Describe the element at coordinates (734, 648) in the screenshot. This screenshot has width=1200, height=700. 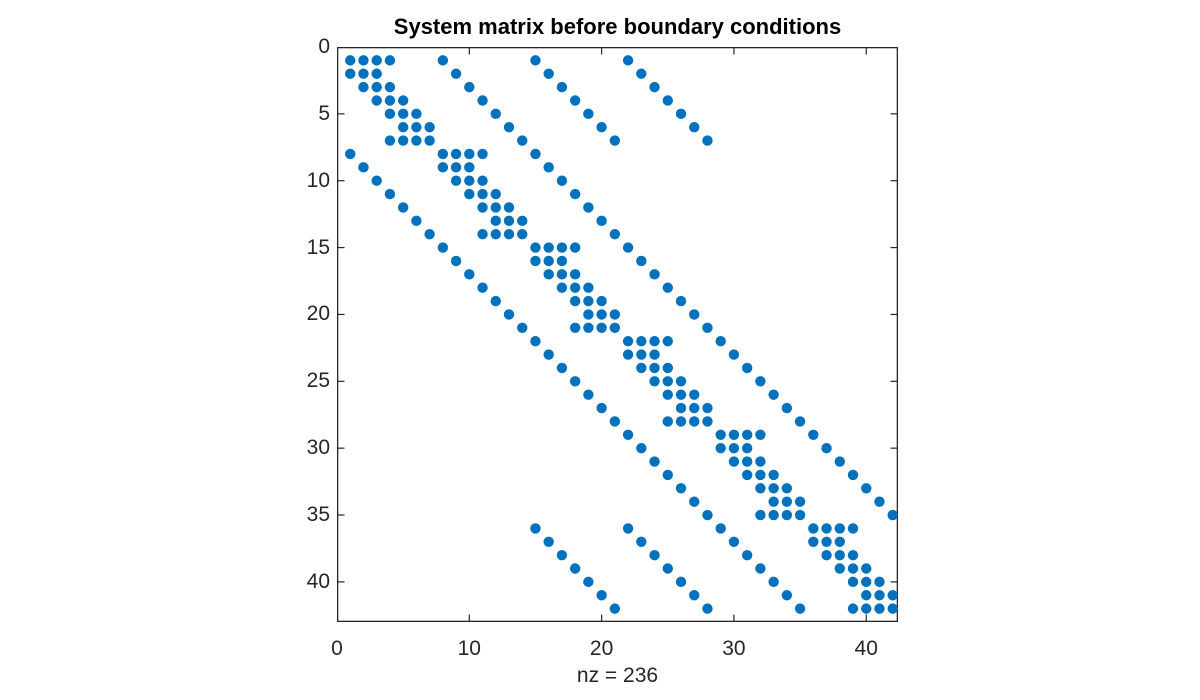
I see `x-tick-label: 30` at that location.